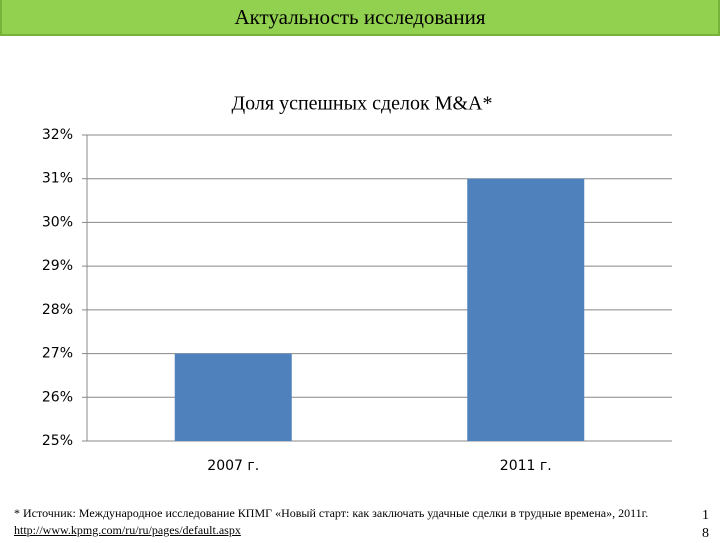 This screenshot has width=720, height=543. Describe the element at coordinates (57, 441) in the screenshot. I see `y-tick-label: 25%` at that location.